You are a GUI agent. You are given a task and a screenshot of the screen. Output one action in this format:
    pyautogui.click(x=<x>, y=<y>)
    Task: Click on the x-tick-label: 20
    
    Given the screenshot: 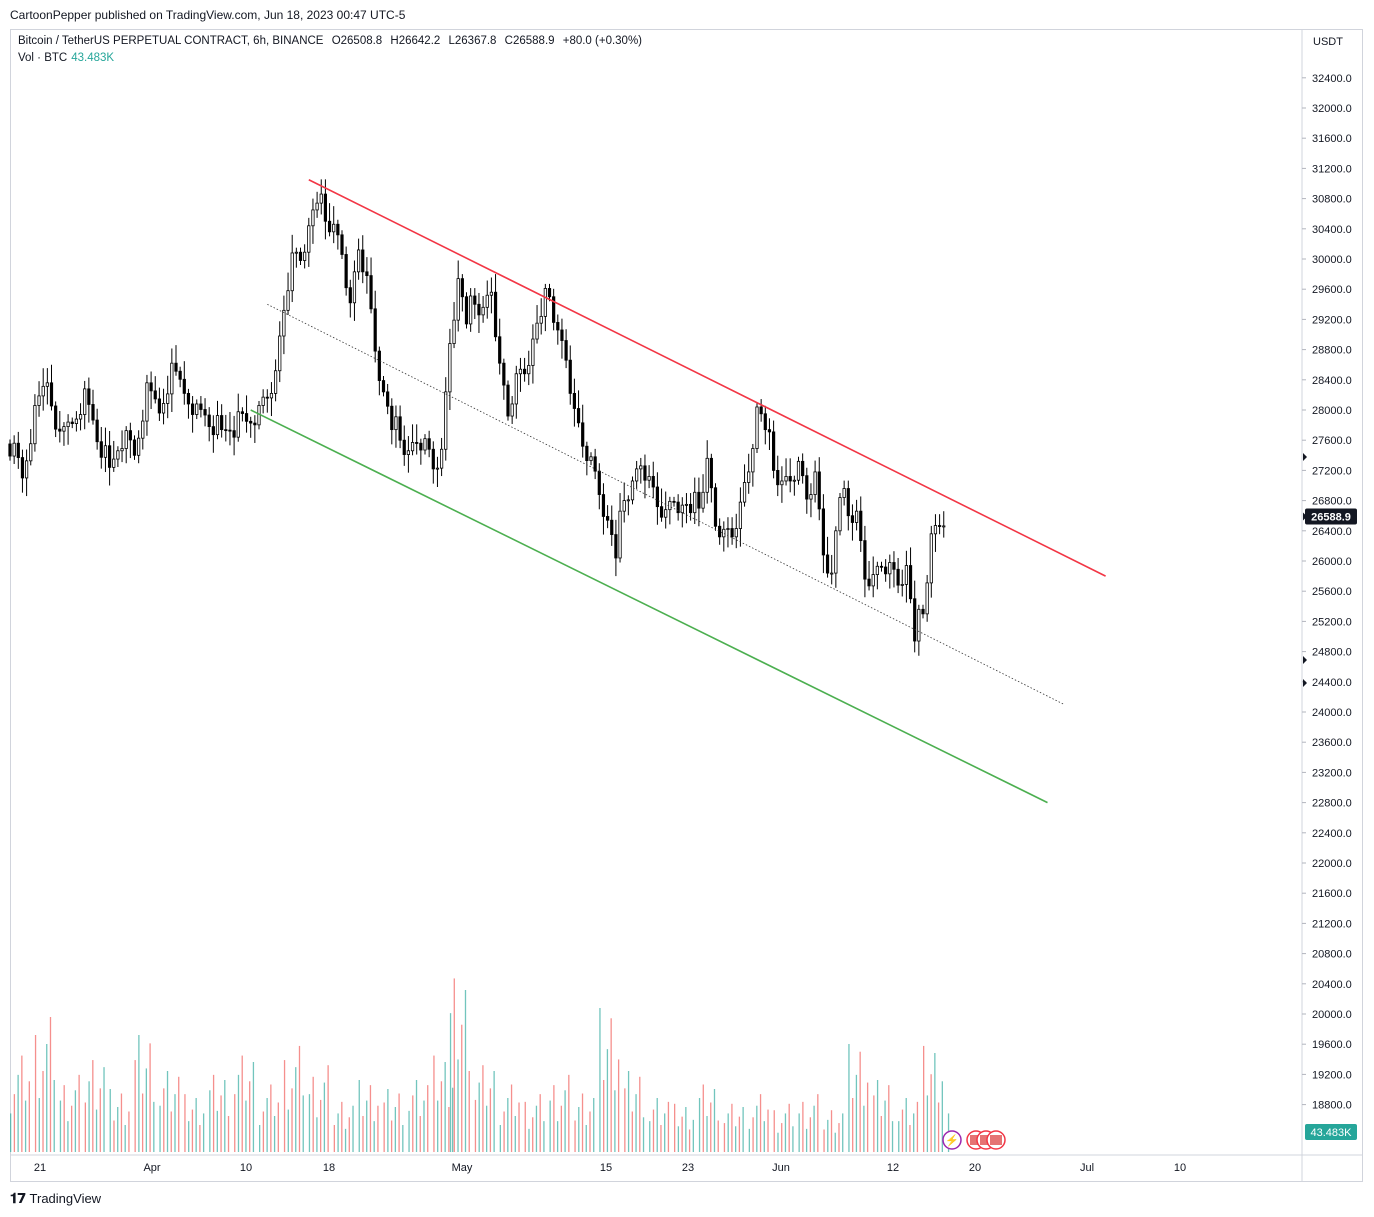 What is the action you would take?
    pyautogui.click(x=975, y=1168)
    